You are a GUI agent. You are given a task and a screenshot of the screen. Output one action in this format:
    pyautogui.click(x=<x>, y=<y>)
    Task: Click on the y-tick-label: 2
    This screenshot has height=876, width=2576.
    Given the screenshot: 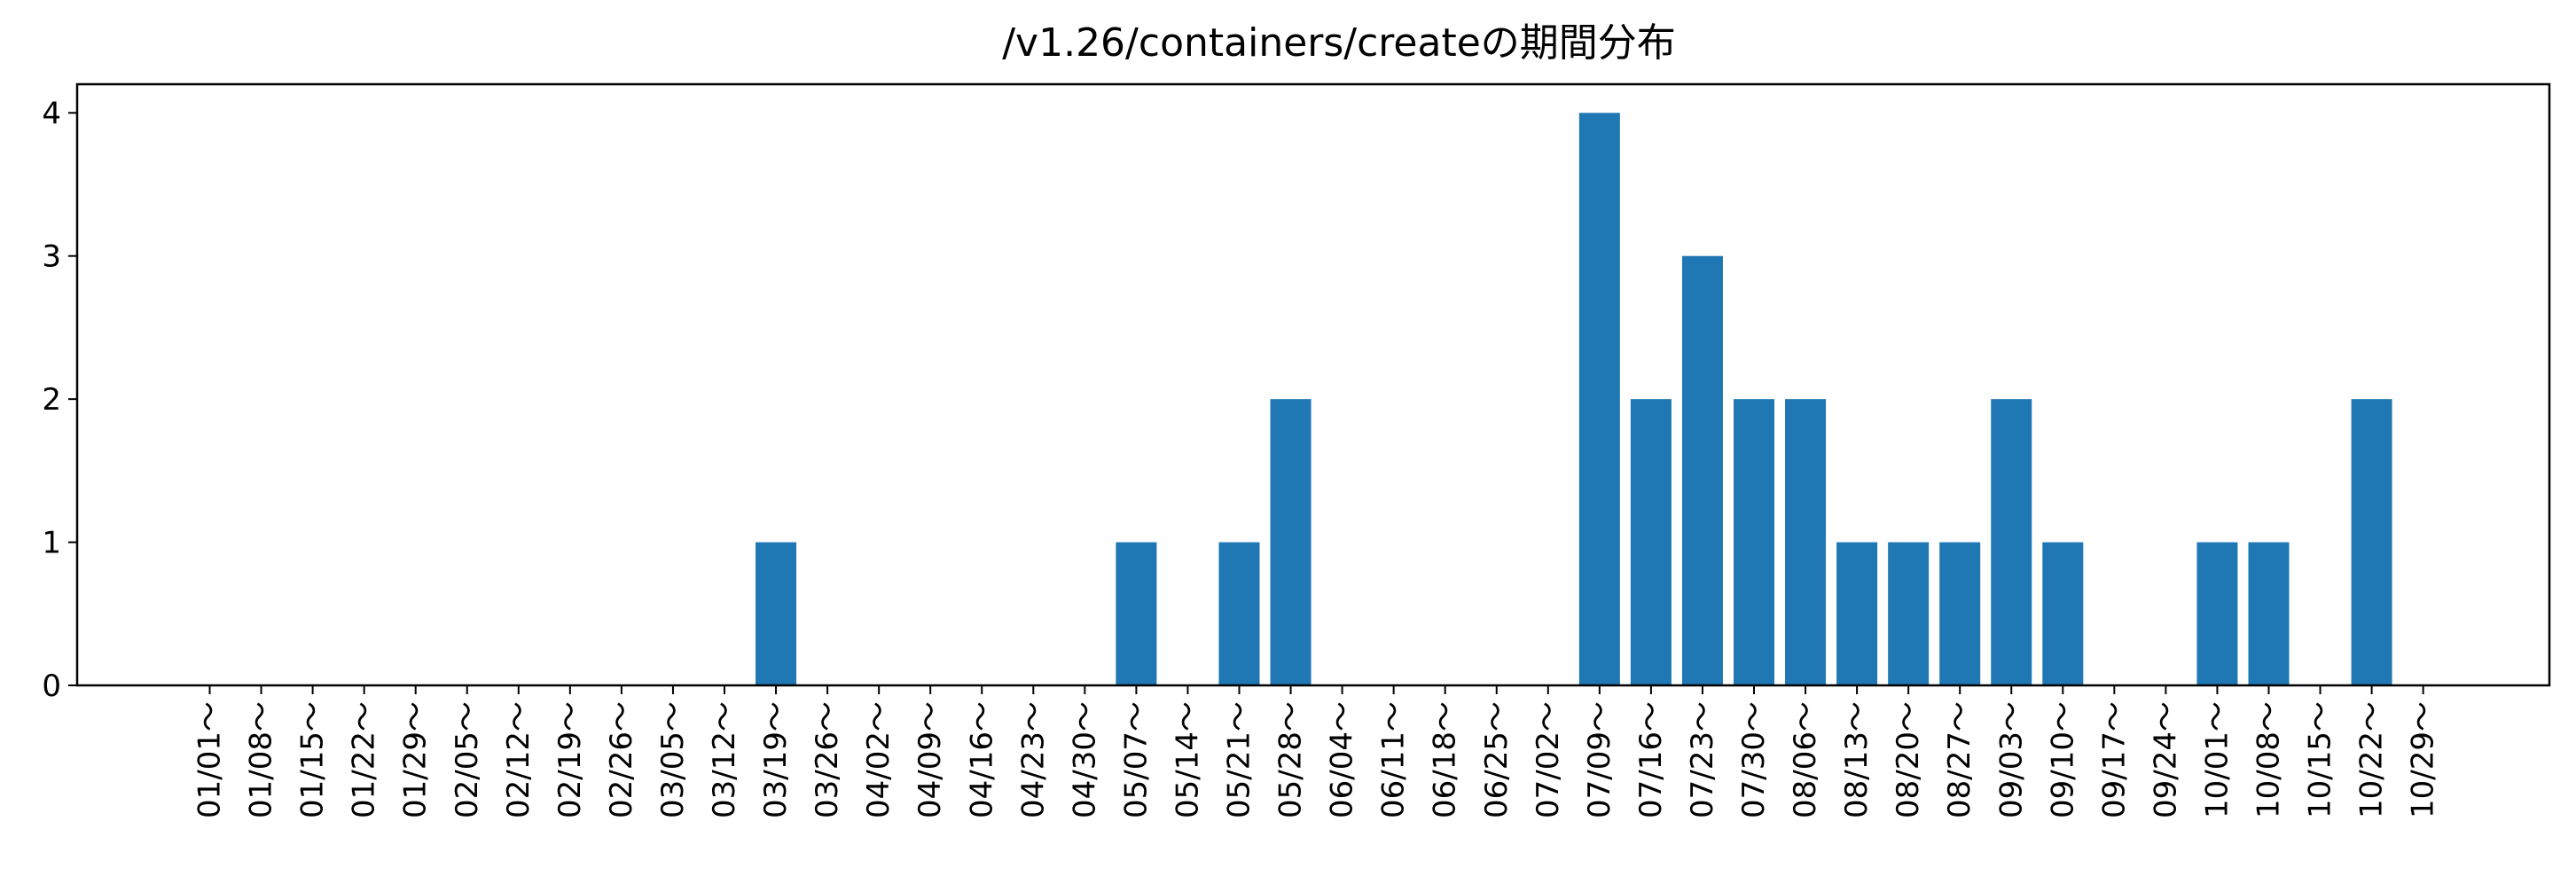 What is the action you would take?
    pyautogui.click(x=51, y=400)
    